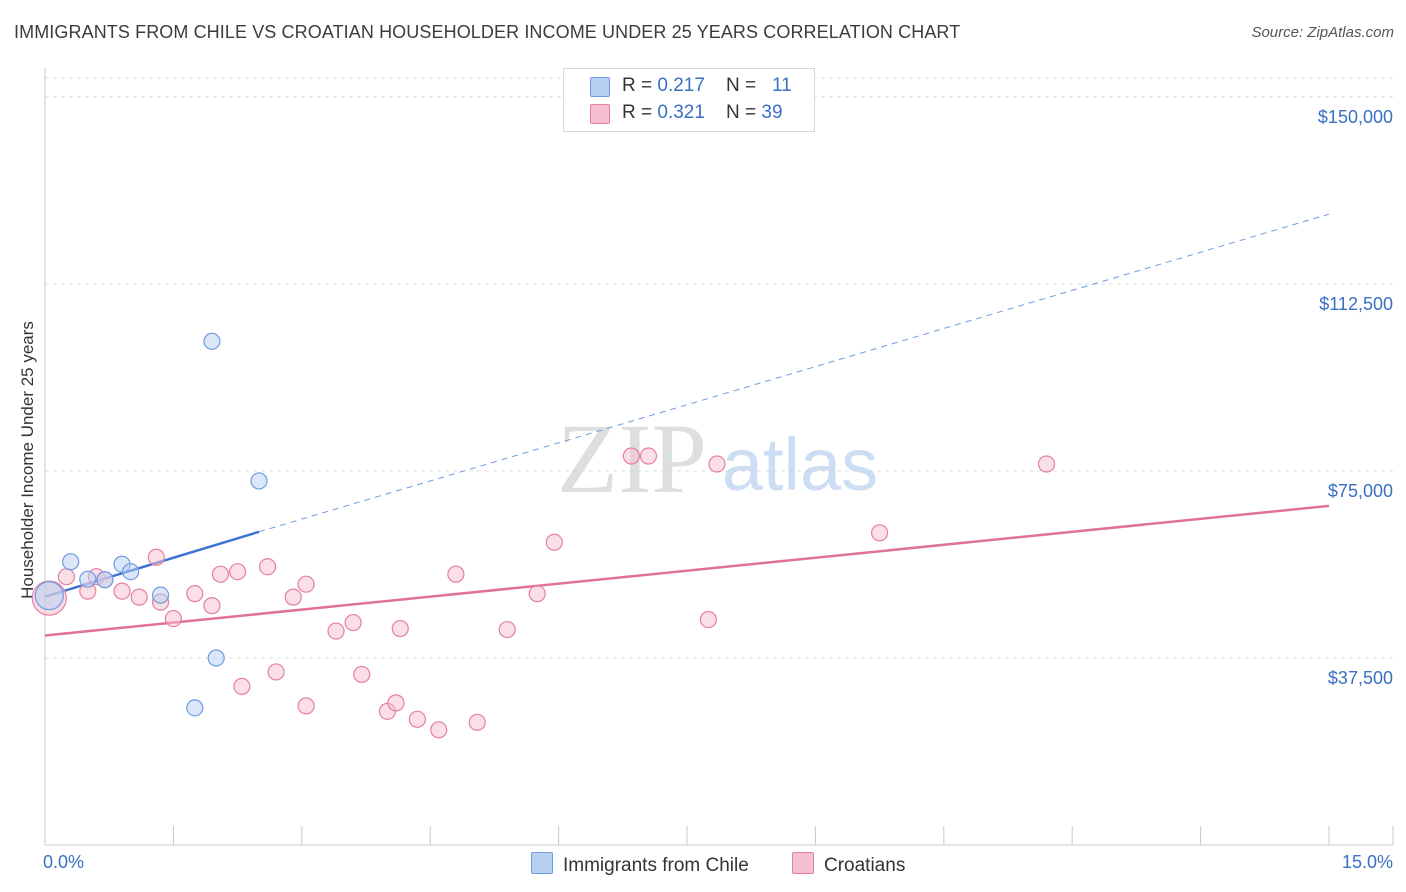 The image size is (1406, 892). What do you see at coordinates (689, 100) in the screenshot?
I see `stats-legend: R = 0.217 N = 11 R = 0.321 N = 39` at bounding box center [689, 100].